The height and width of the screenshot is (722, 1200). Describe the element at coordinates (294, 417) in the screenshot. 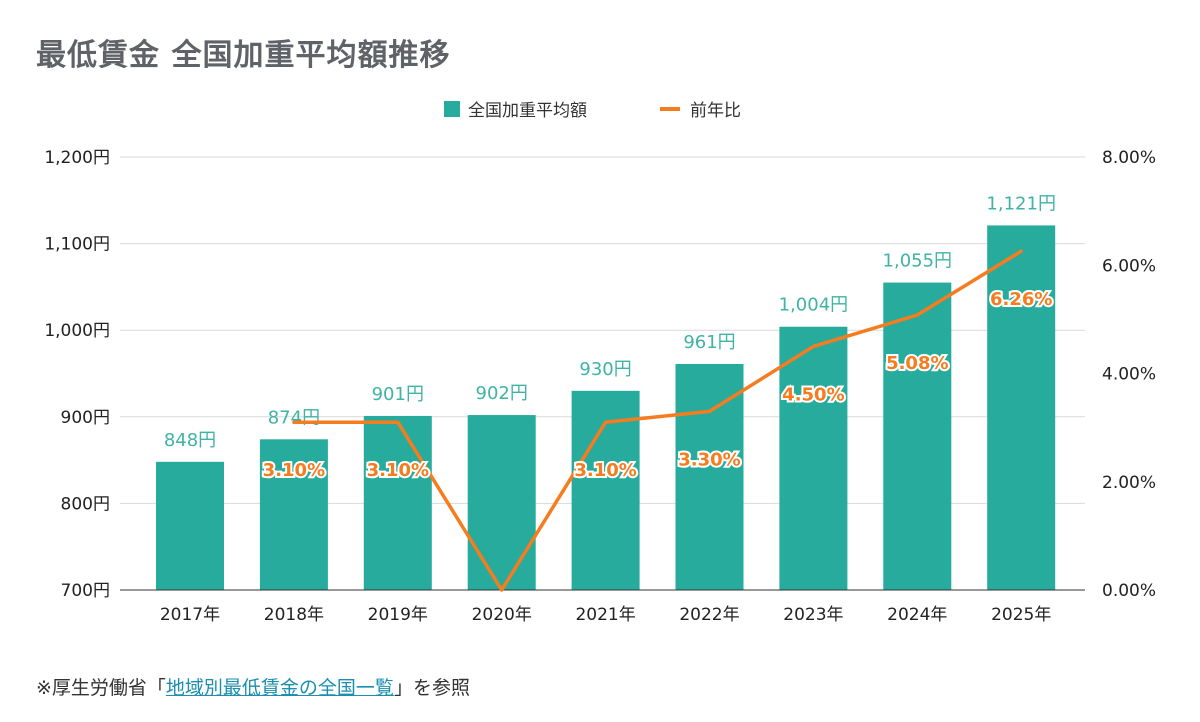

I see `bar-value-label: 874円` at that location.